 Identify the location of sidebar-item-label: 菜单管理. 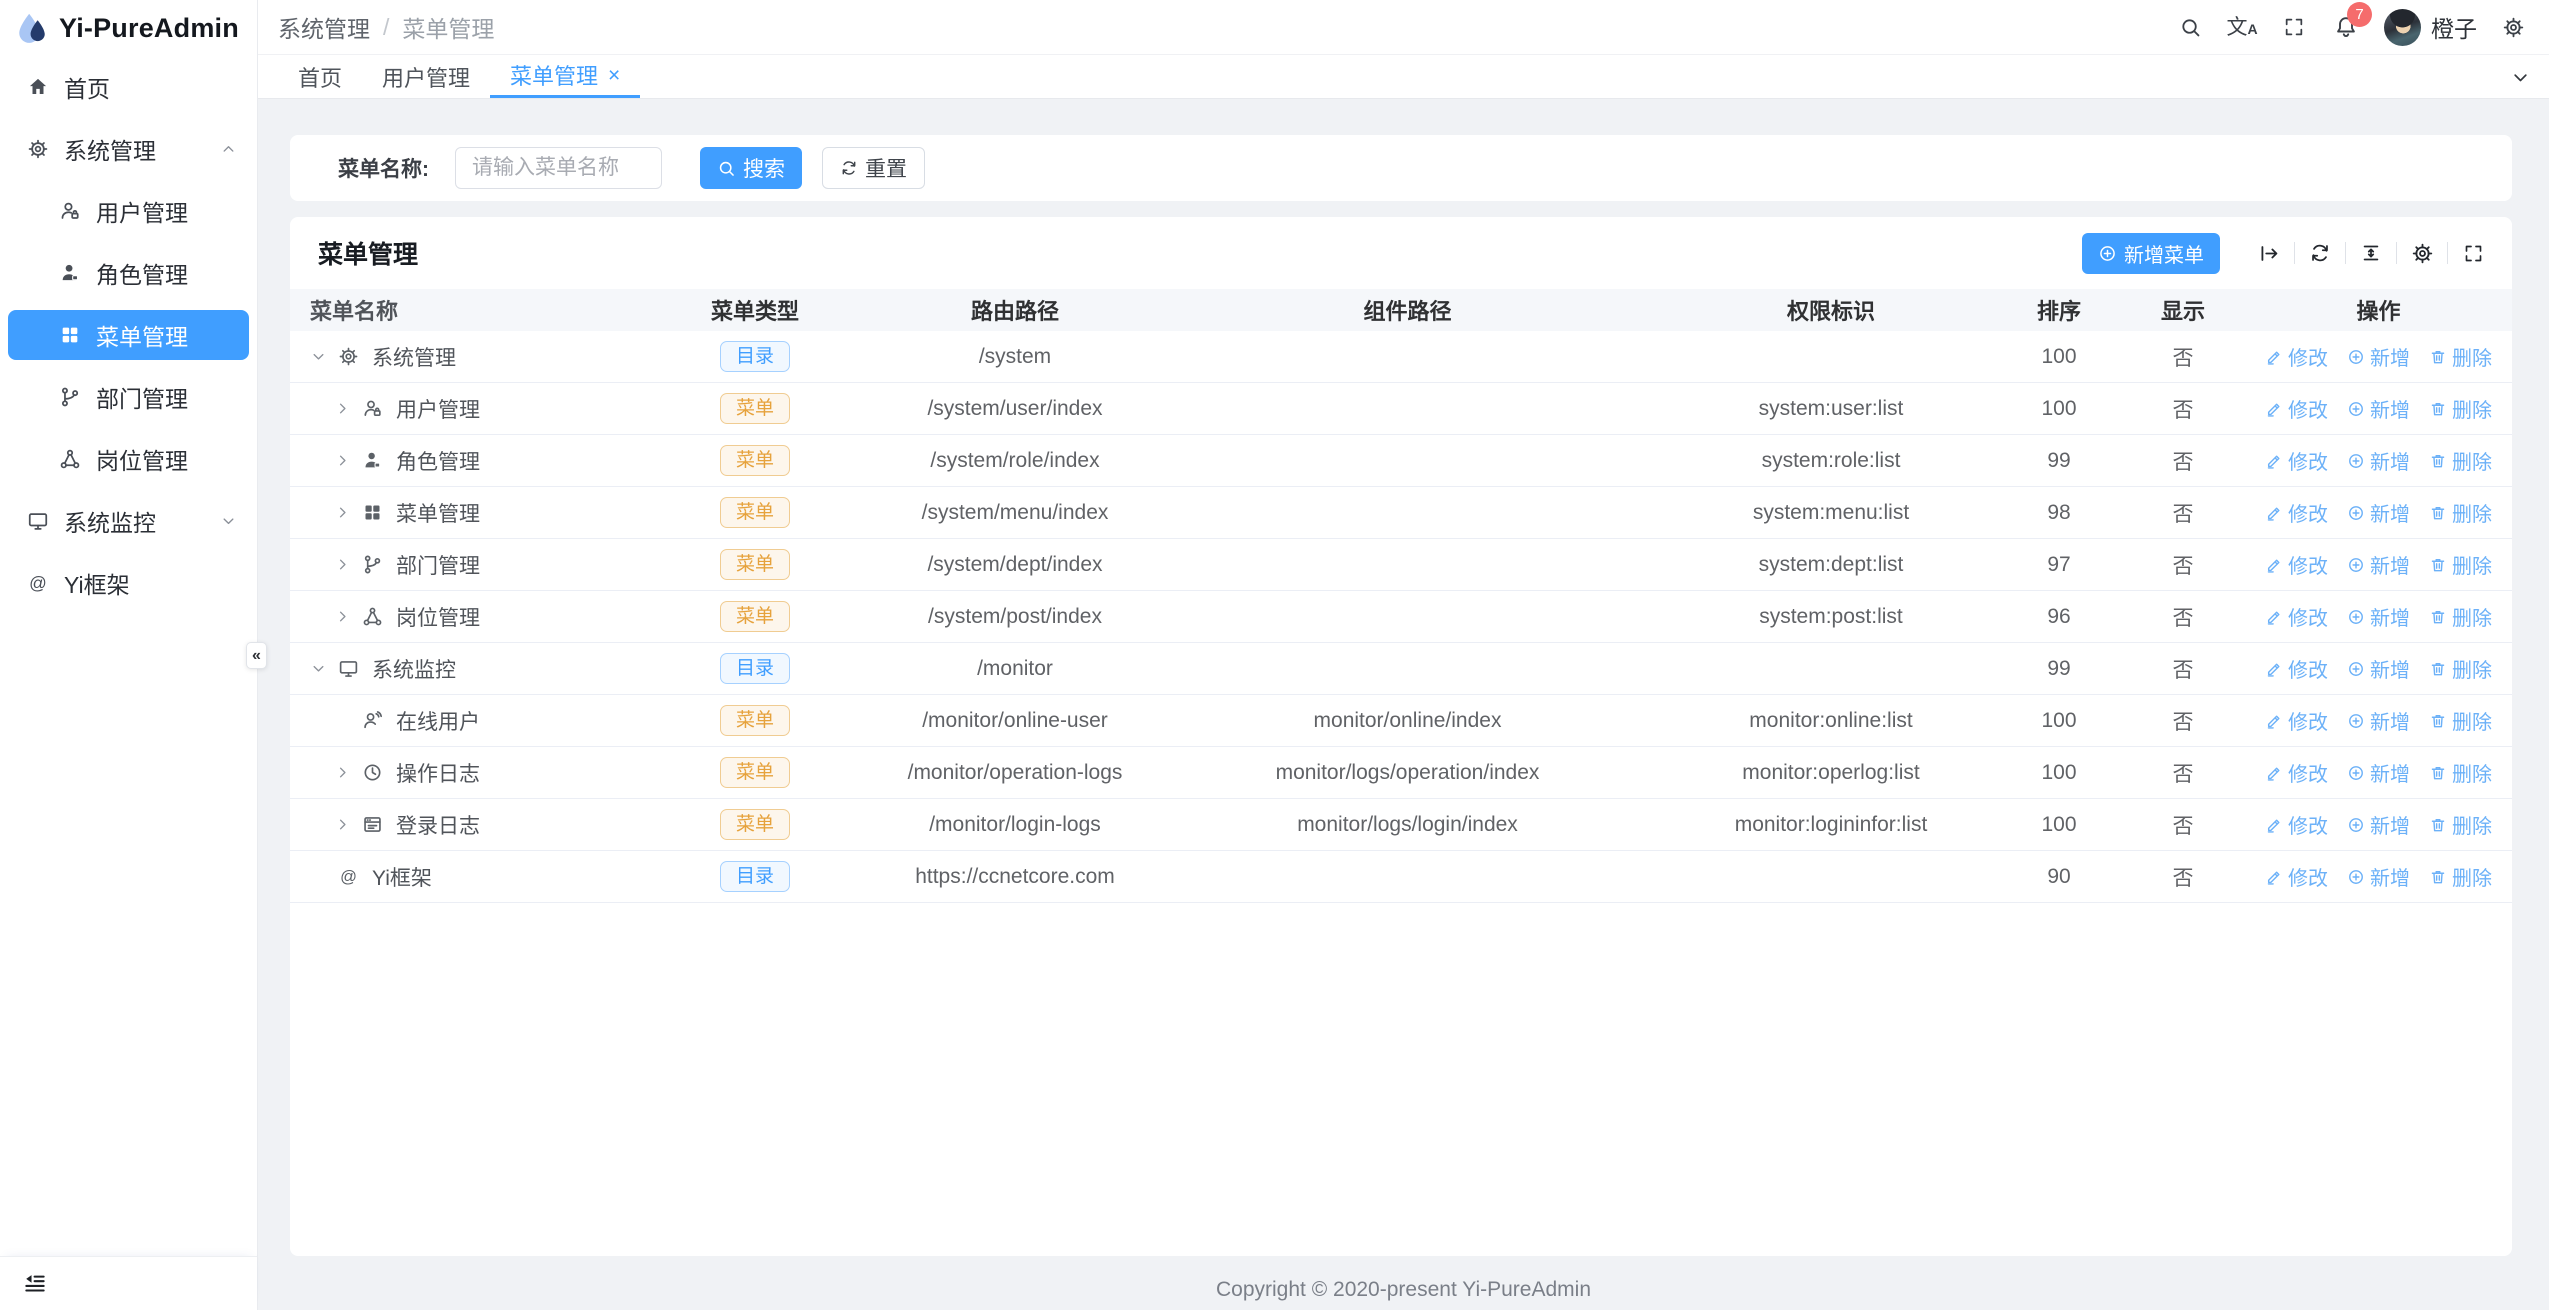
(142, 337).